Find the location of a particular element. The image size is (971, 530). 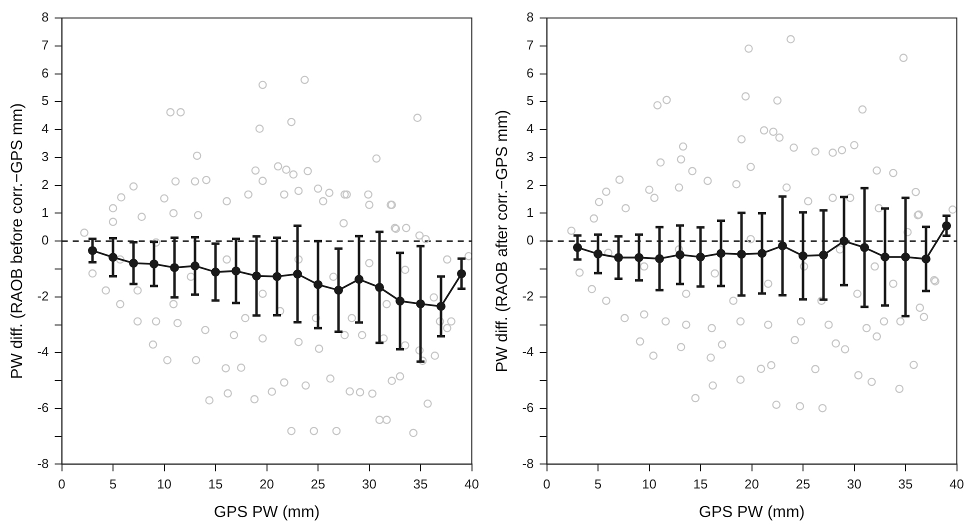

y-axis-title: PW diff. (RAOB after corr.−GPS mm) is located at coordinates (503, 241).